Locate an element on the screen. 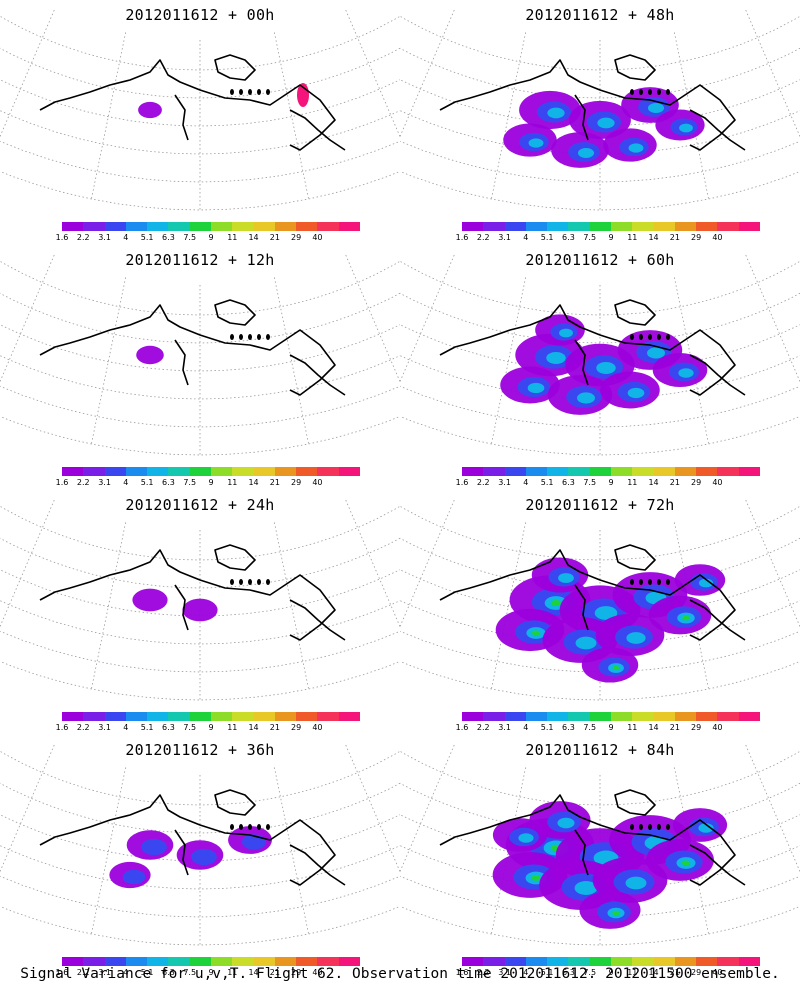  panel-title: 2012011612 + 48h is located at coordinates (600, 15).